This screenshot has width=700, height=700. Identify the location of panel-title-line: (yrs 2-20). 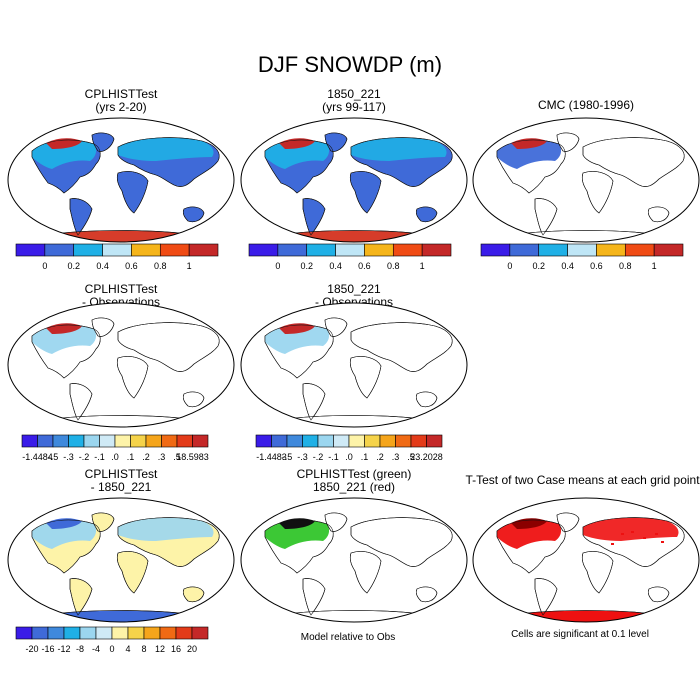
(121, 107).